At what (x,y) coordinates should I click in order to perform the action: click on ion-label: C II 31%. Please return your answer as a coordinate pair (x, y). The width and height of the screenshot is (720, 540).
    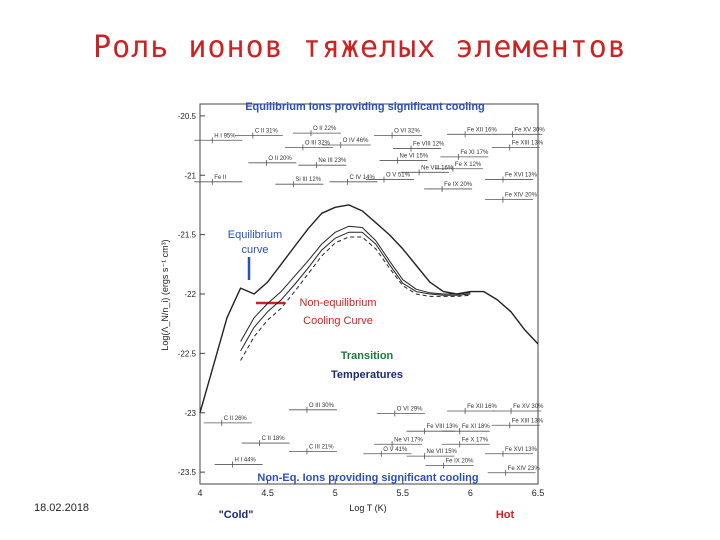
    Looking at the image, I should click on (267, 132).